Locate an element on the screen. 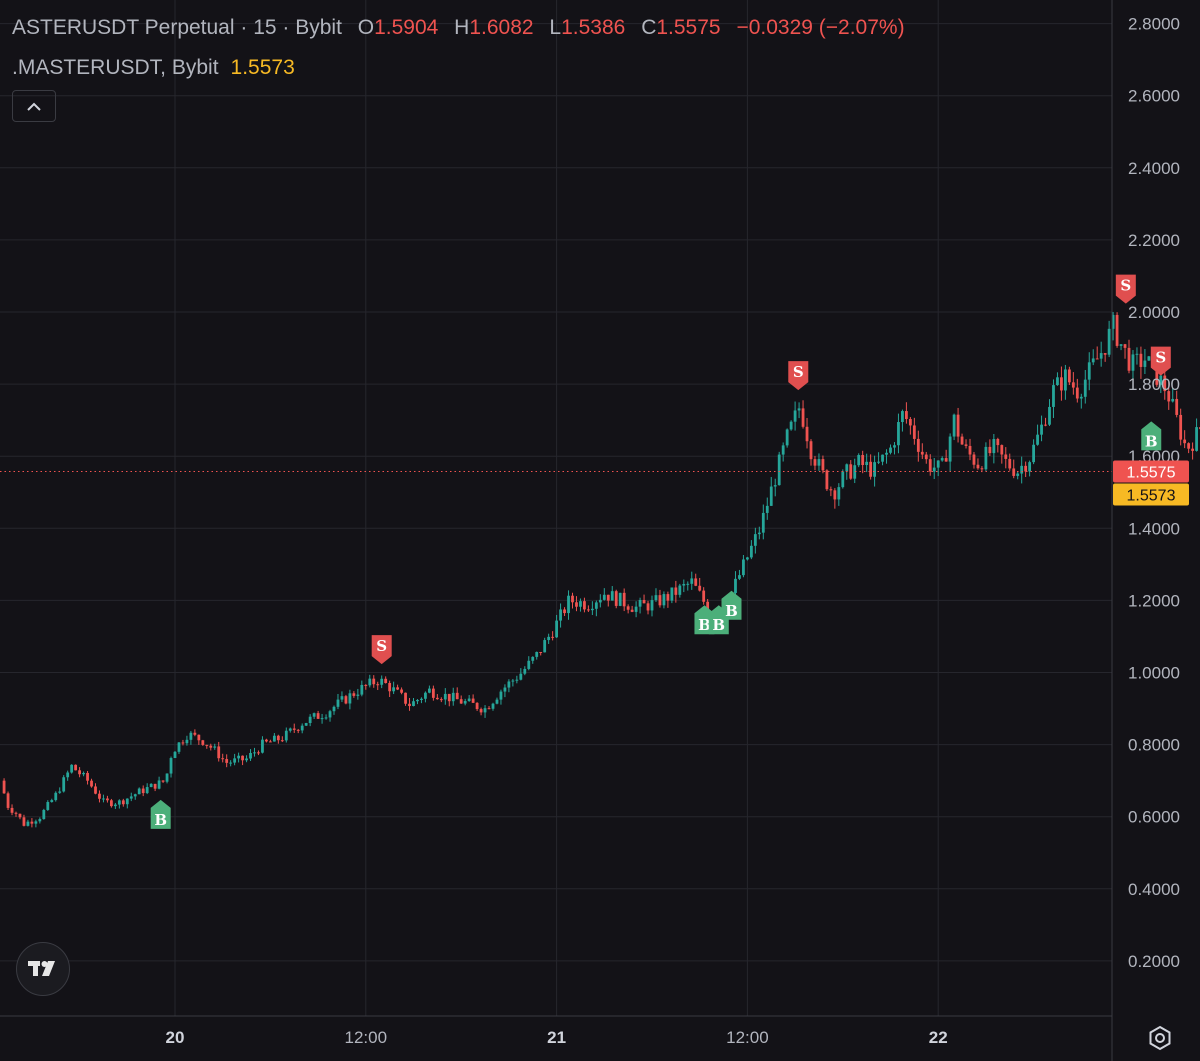 The width and height of the screenshot is (1200, 1061). price-tick-label: 1.0000 is located at coordinates (1154, 673).